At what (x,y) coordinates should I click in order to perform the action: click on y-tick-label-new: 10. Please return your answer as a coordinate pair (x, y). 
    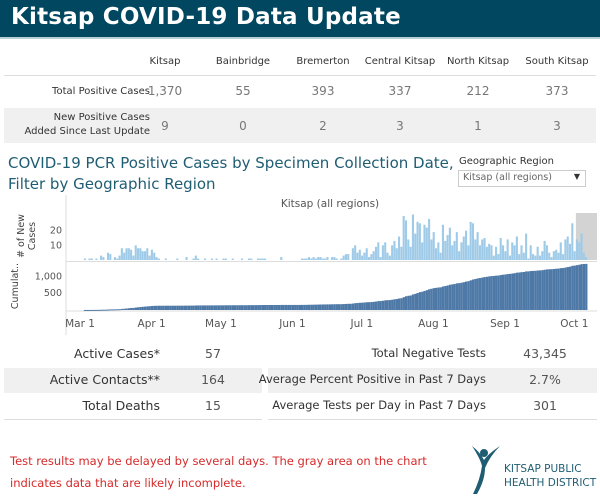
    Looking at the image, I should click on (56, 245).